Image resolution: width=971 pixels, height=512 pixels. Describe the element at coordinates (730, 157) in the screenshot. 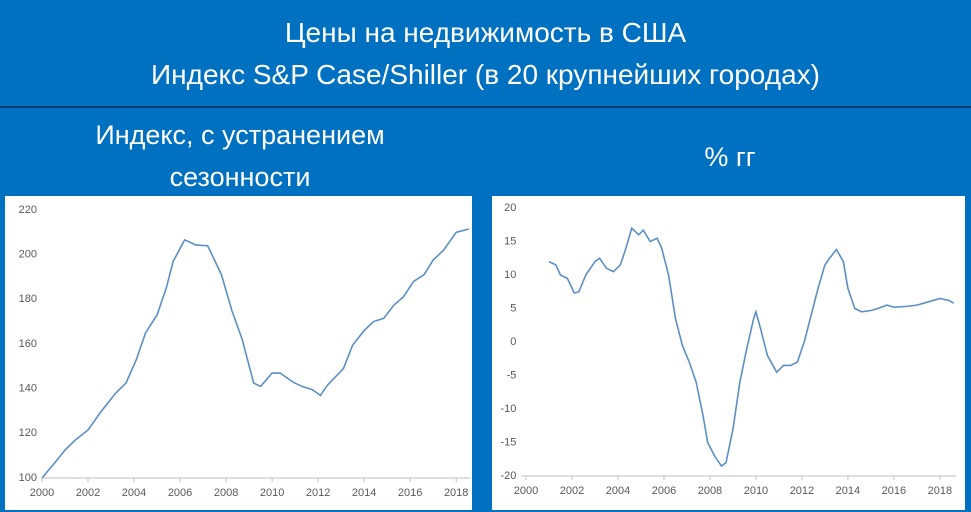

I see `chart-title: % гг` at that location.